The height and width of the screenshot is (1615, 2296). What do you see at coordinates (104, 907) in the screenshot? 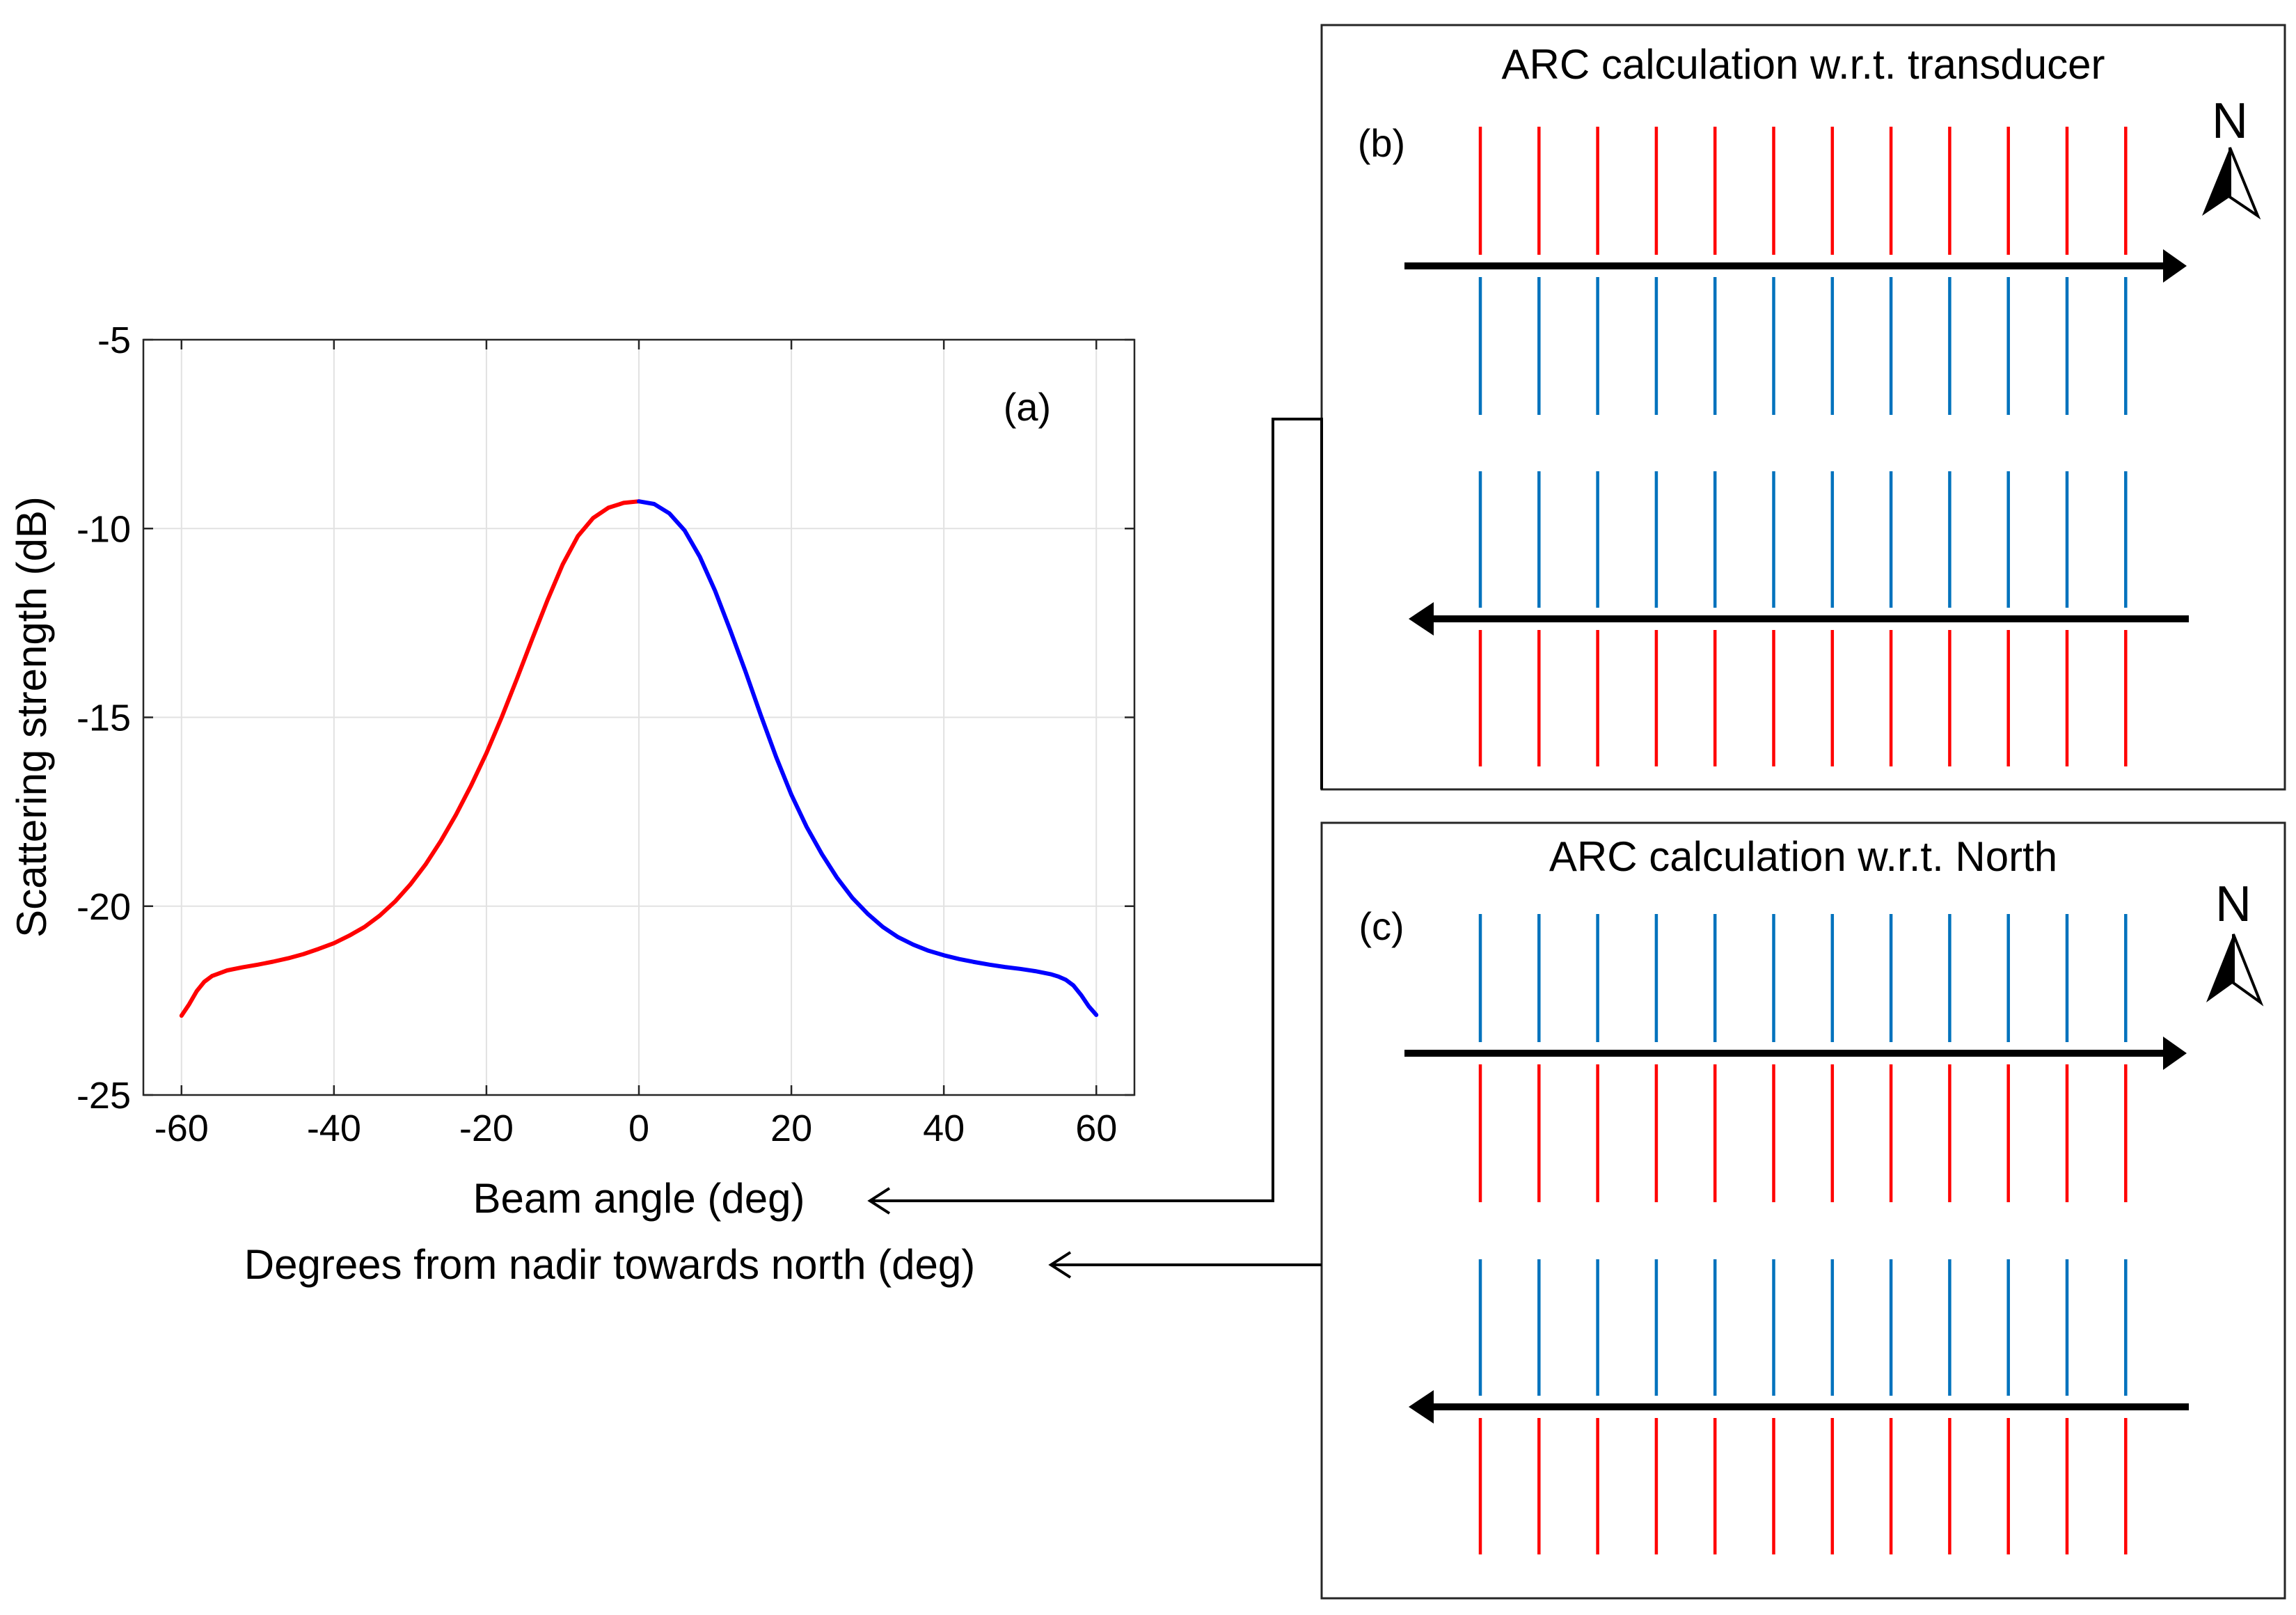
I see `y-tick-label: -20` at bounding box center [104, 907].